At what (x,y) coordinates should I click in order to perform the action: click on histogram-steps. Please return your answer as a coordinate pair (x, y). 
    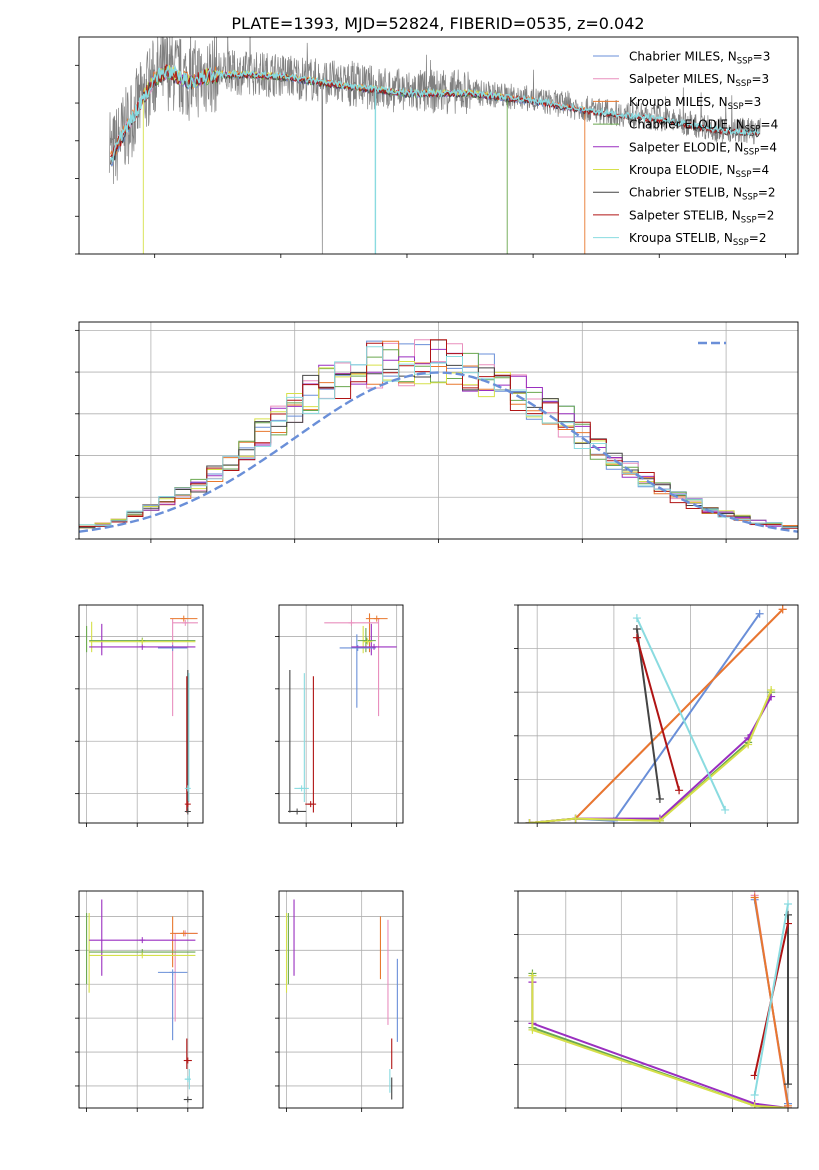
    Looking at the image, I should click on (438, 436).